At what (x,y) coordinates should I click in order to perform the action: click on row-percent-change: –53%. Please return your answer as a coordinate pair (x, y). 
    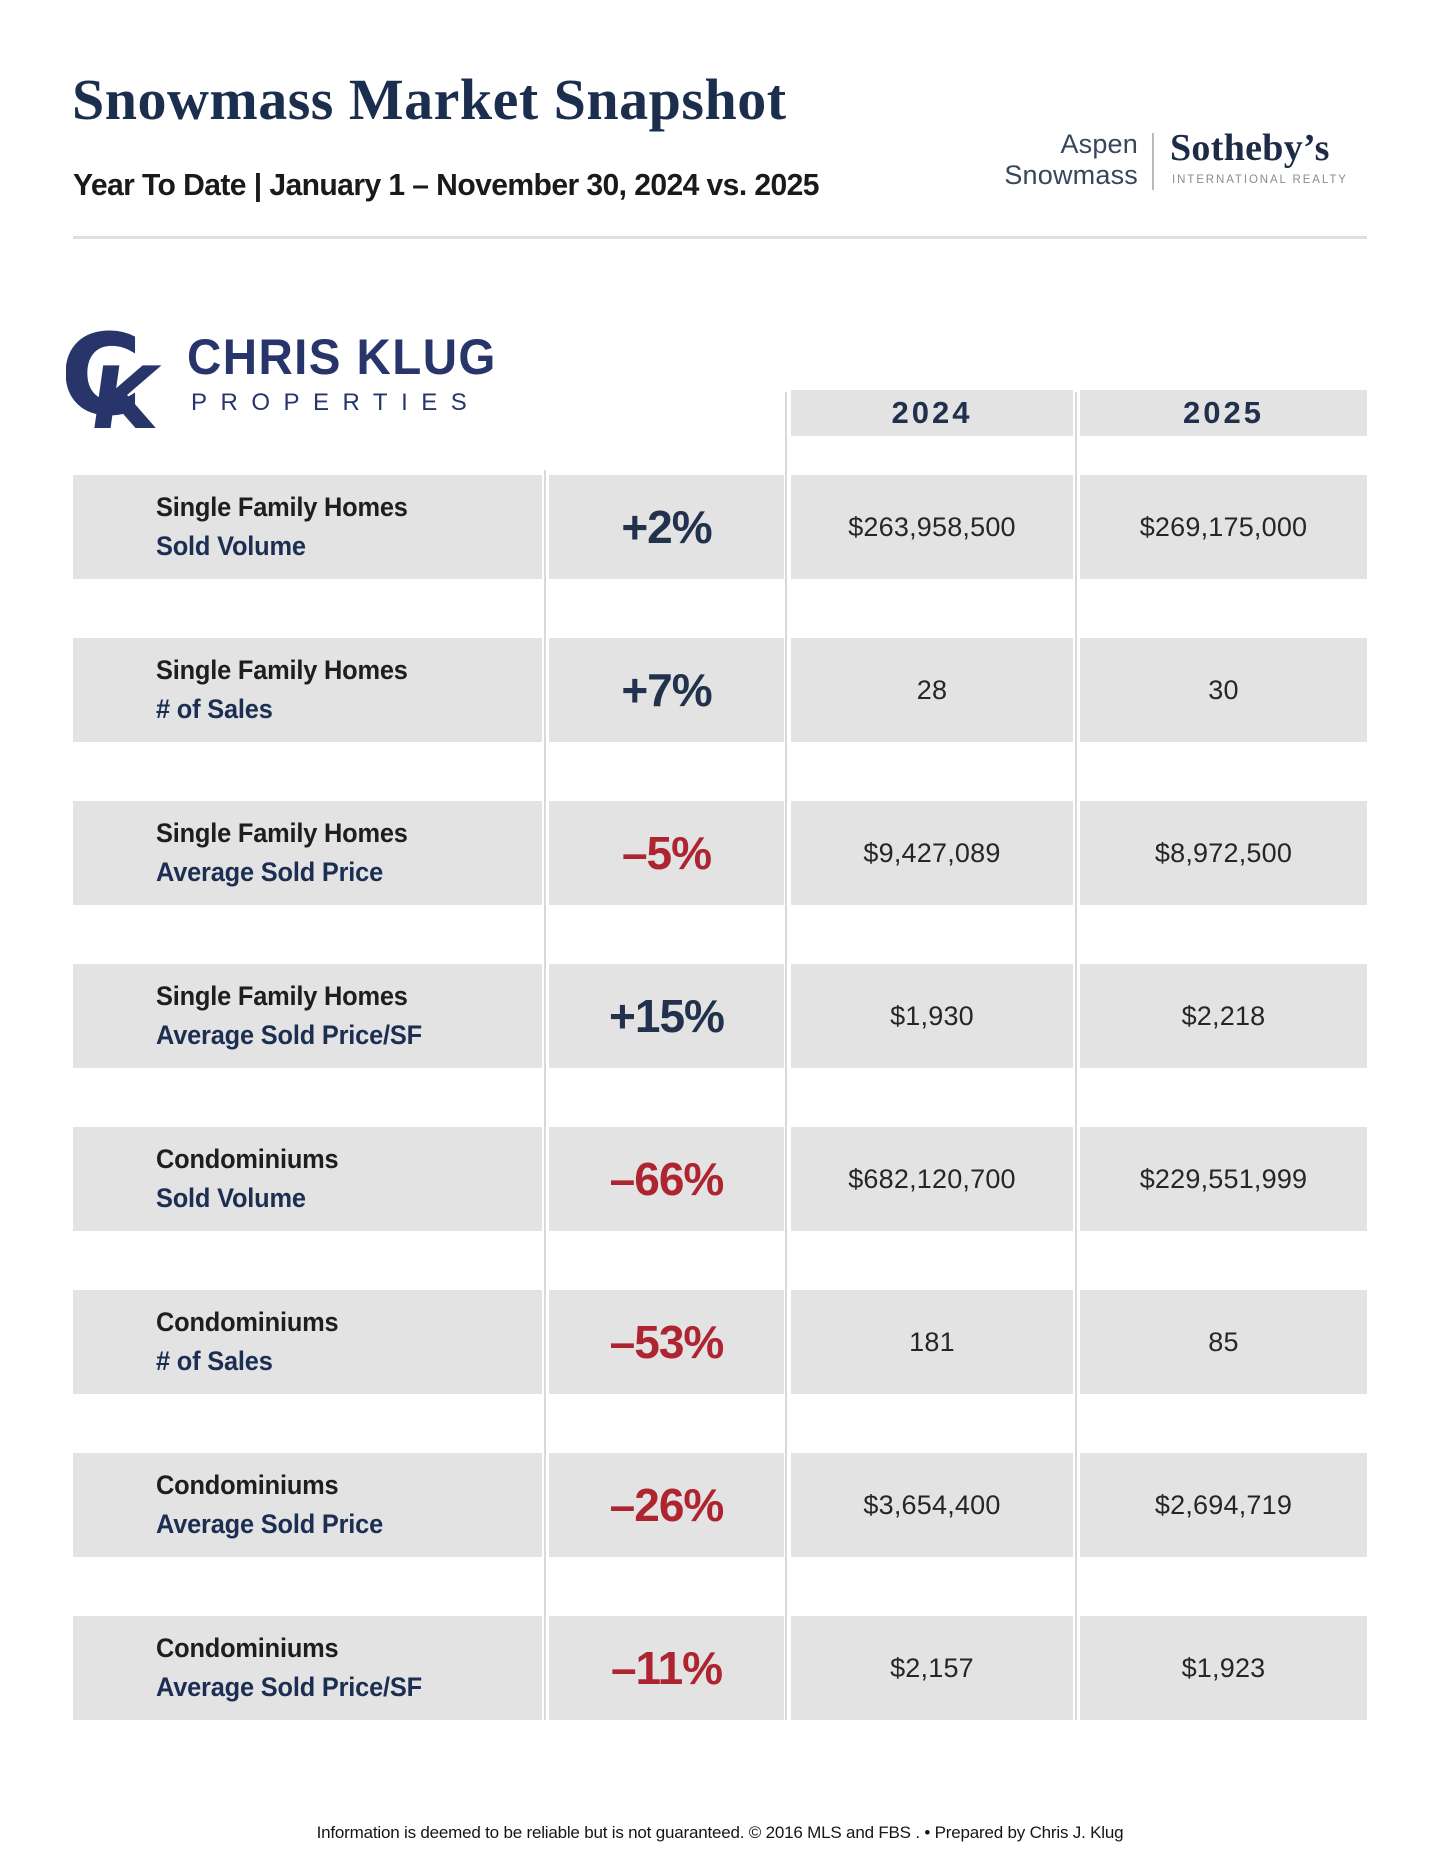
    Looking at the image, I should click on (666, 1342).